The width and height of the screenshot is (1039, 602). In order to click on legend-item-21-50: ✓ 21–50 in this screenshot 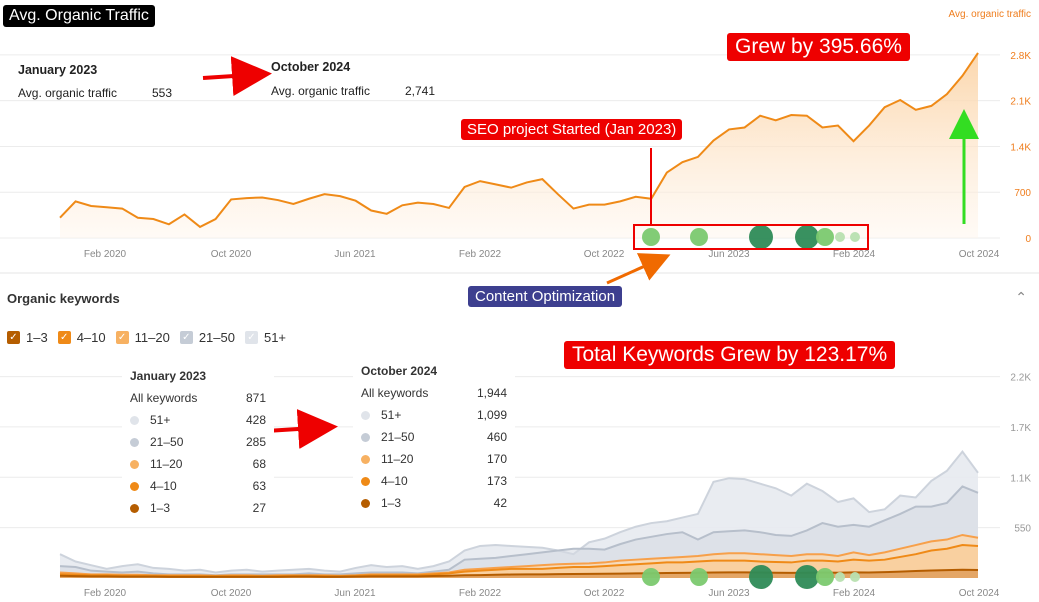, I will do `click(207, 337)`.